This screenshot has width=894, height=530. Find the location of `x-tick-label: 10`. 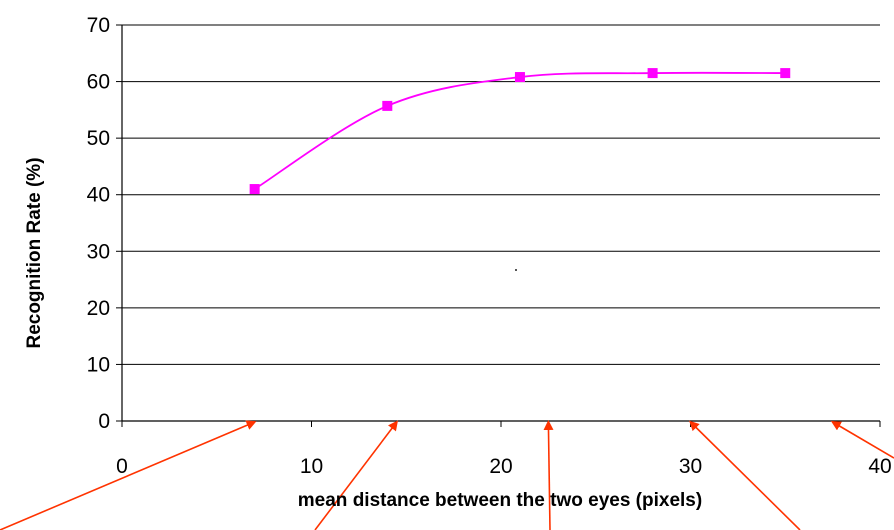

x-tick-label: 10 is located at coordinates (311, 466).